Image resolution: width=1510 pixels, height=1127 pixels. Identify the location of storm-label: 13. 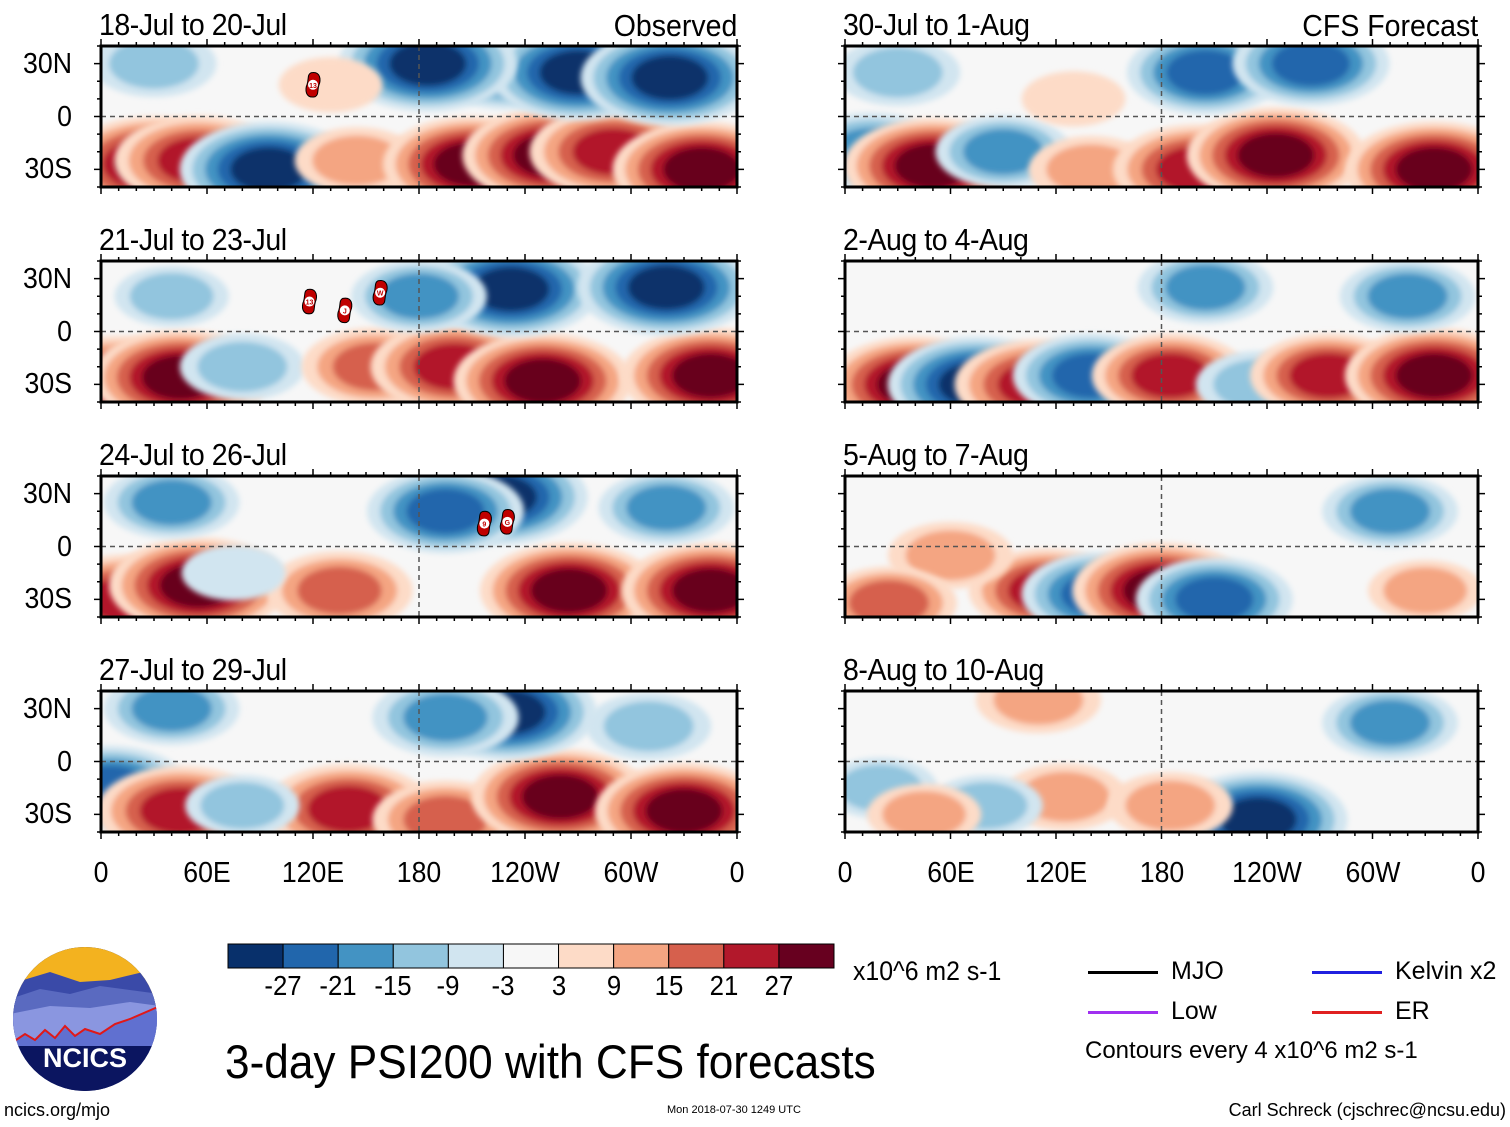
(310, 303).